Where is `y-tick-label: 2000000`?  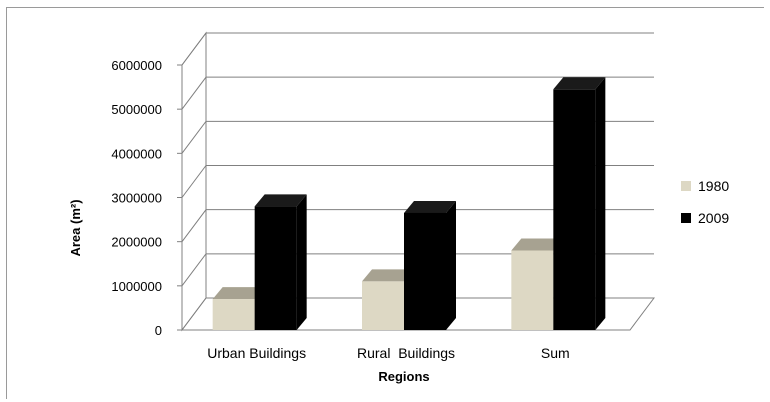
y-tick-label: 2000000 is located at coordinates (136, 242).